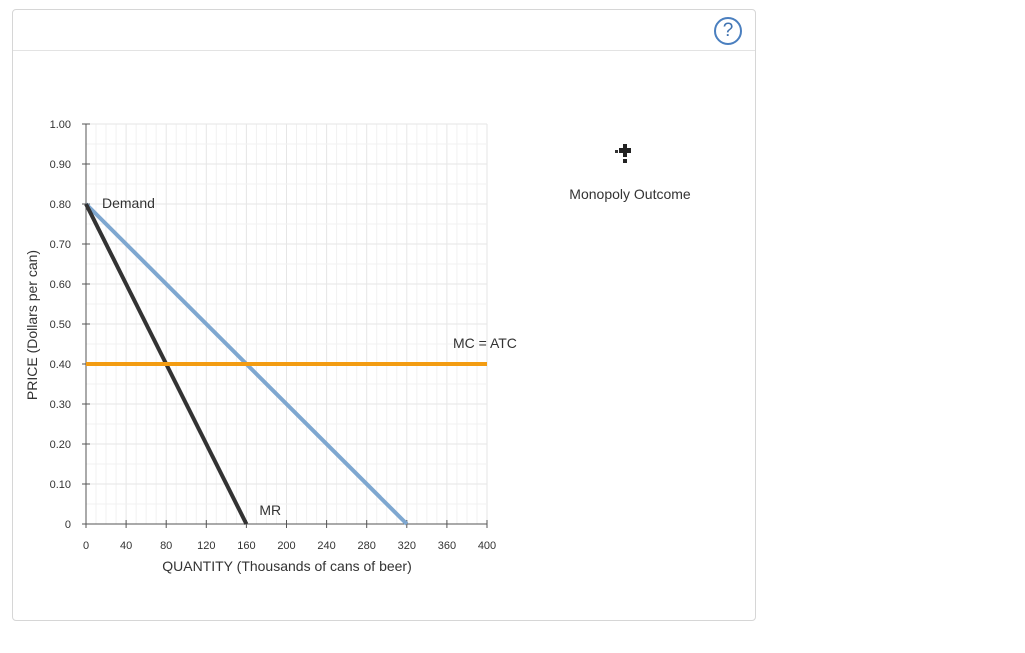  I want to click on y-tick-label: 1.00, so click(60, 125).